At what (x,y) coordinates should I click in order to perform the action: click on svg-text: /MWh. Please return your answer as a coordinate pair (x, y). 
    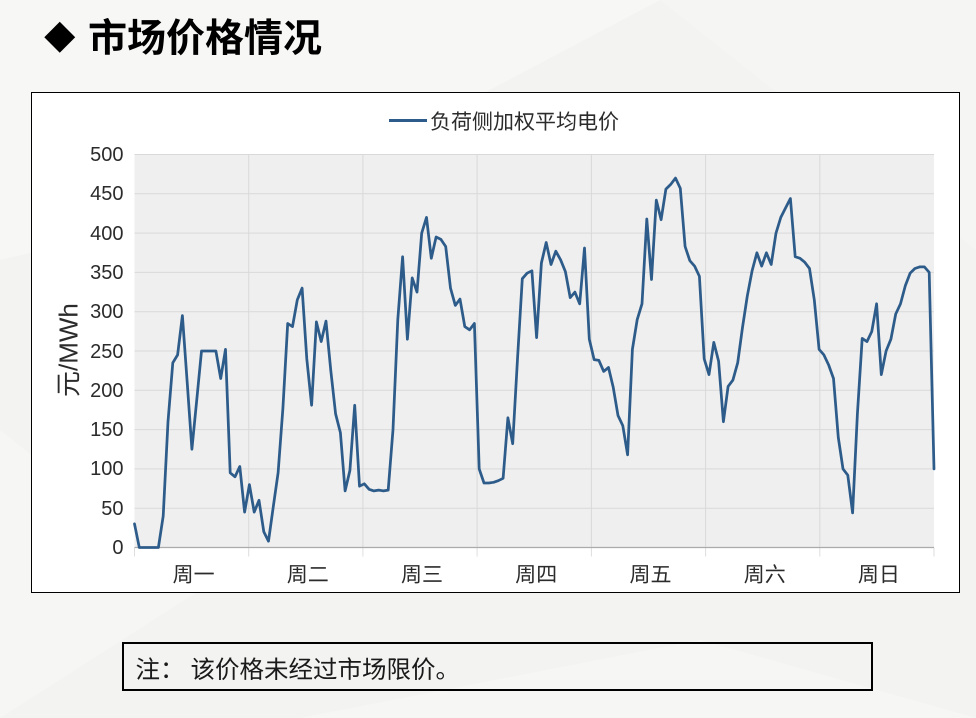
    Looking at the image, I should click on (69, 337).